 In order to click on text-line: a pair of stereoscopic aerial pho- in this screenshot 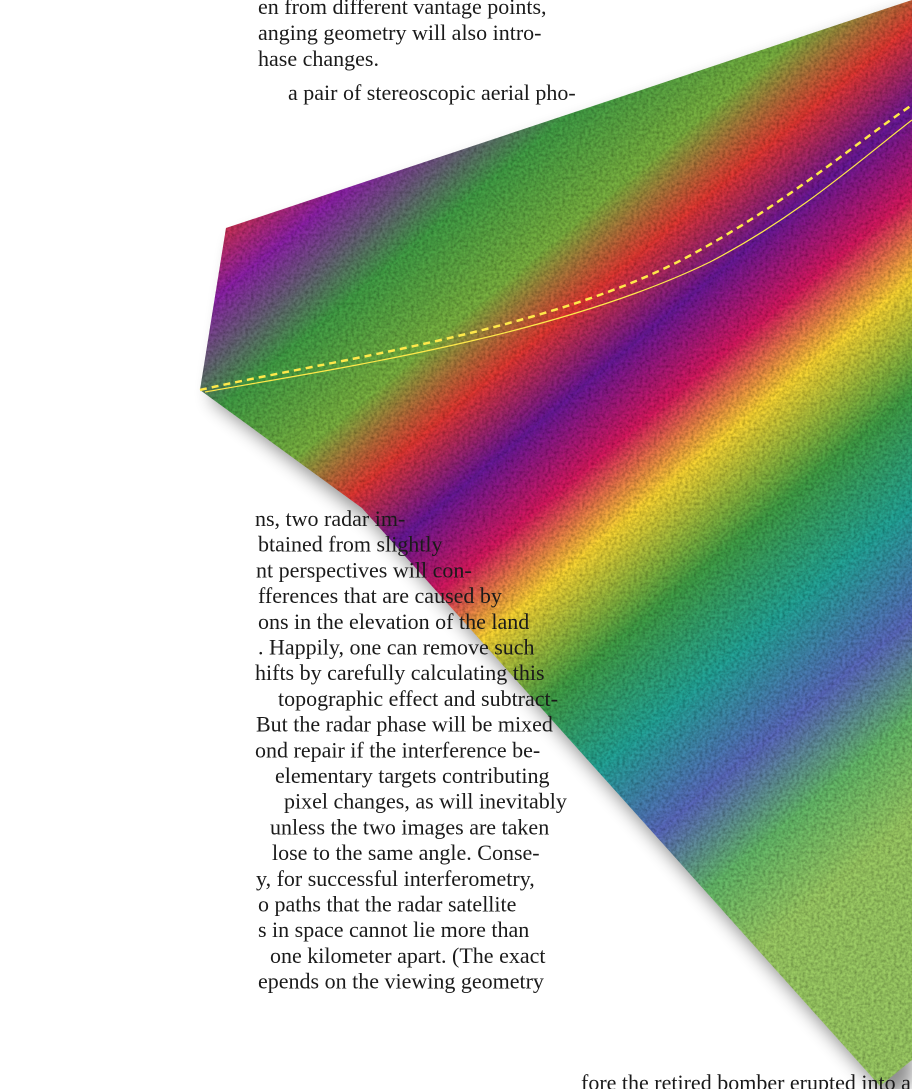, I will do `click(432, 92)`.